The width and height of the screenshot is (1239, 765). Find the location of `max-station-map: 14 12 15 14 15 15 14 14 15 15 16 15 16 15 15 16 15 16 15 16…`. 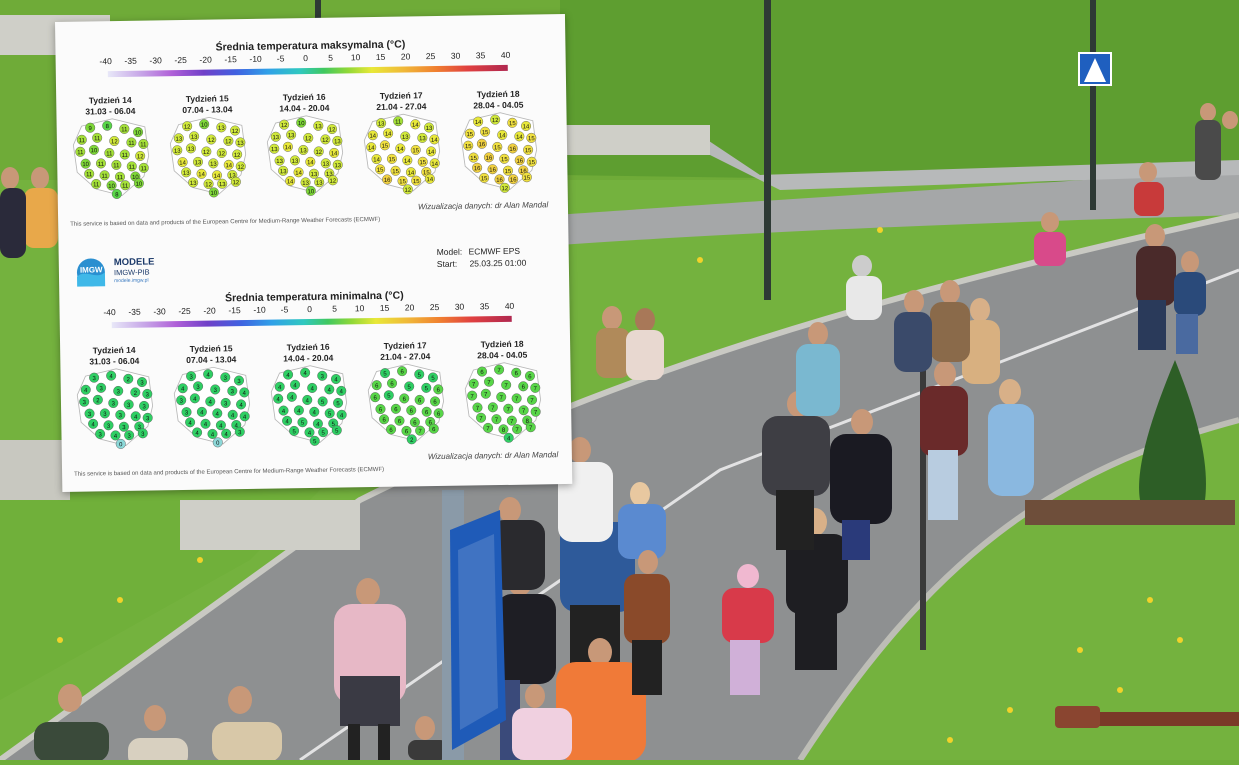

max-station-map: 14 12 15 14 15 15 14 14 15 15 16 15 16 15 15 16 15 16 15 16… is located at coordinates (498, 151).